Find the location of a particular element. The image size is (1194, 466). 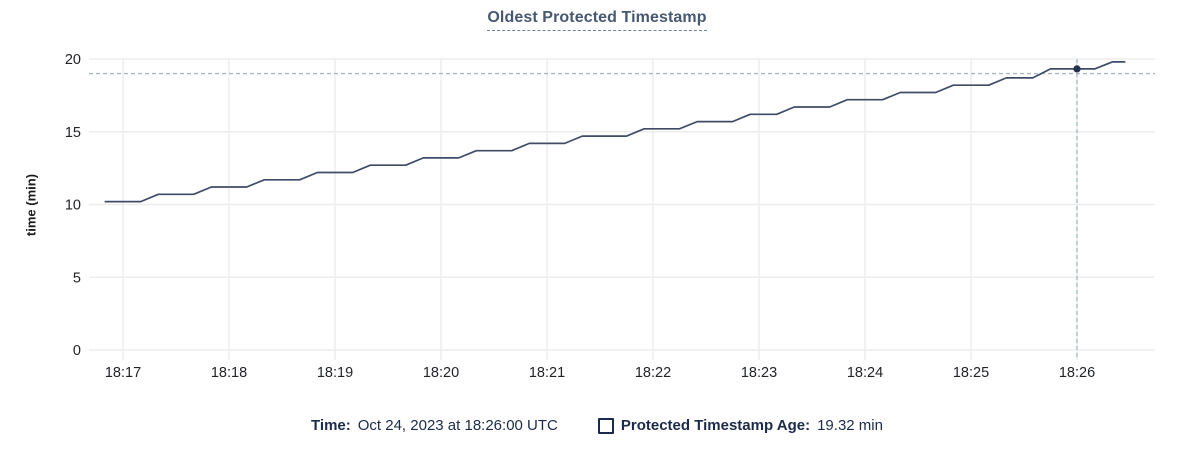

y-tick-label: 0 is located at coordinates (77, 351).